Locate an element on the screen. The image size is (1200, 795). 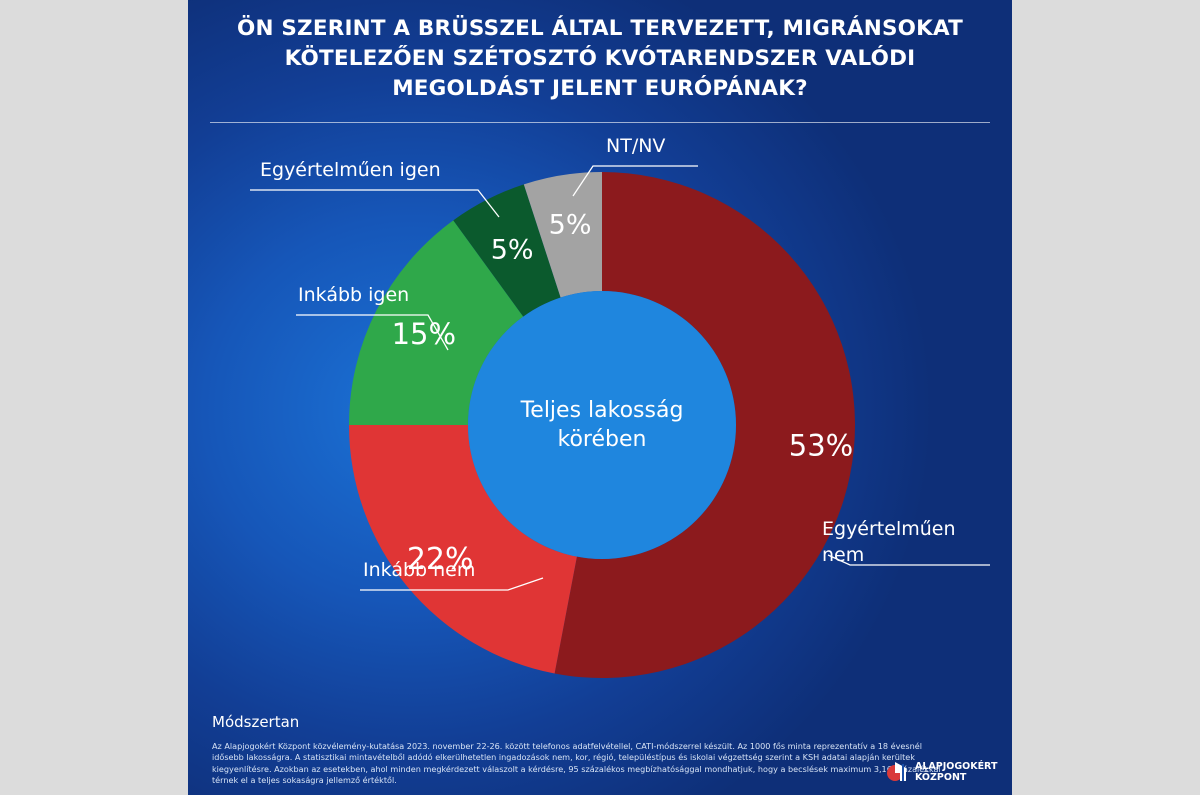
logo-line-1: ALAPJOGOKÉRT is located at coordinates (956, 766).